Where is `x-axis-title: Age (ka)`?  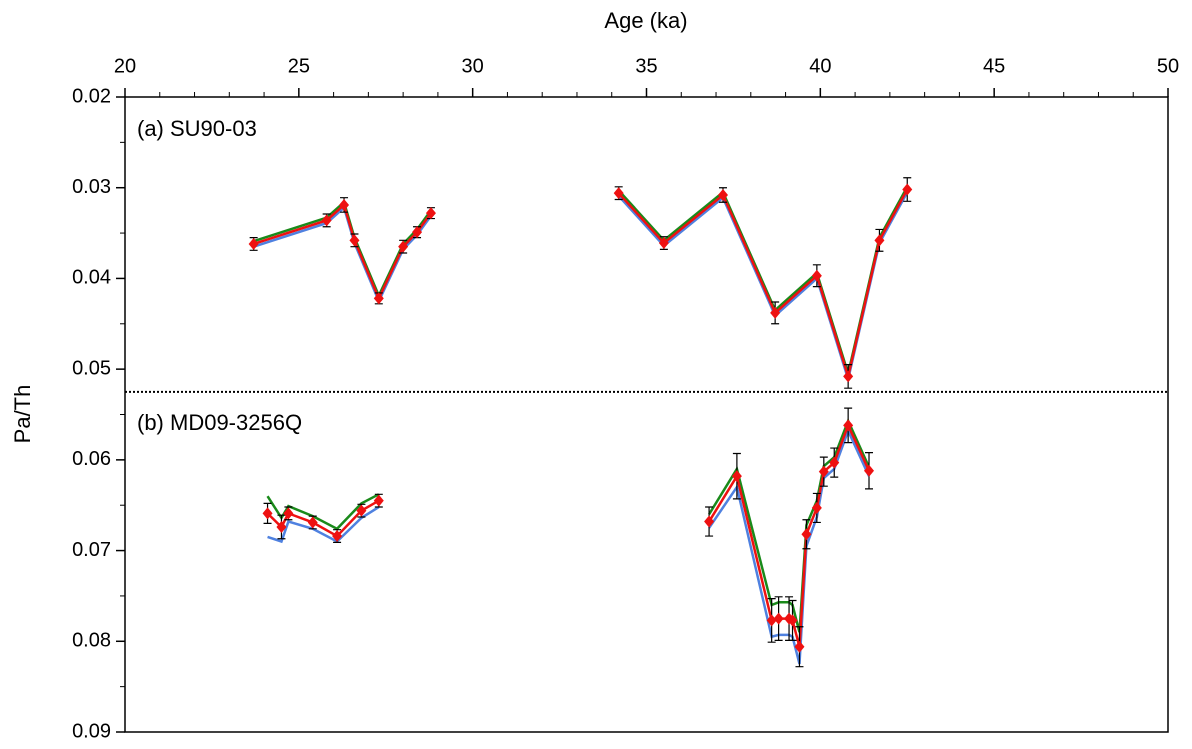 x-axis-title: Age (ka) is located at coordinates (645, 20).